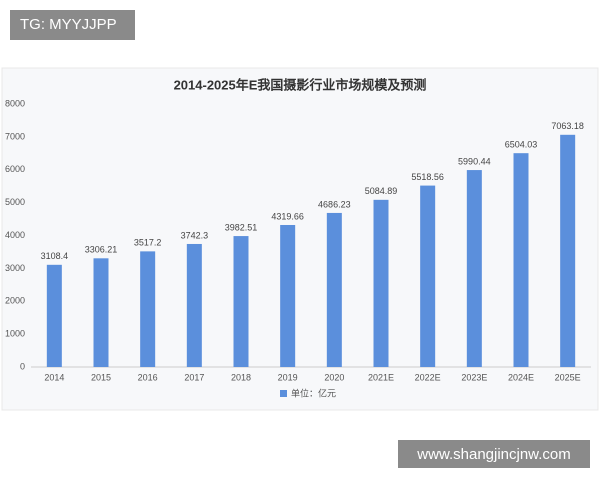  Describe the element at coordinates (54, 377) in the screenshot. I see `x-tick-label: 2014` at that location.